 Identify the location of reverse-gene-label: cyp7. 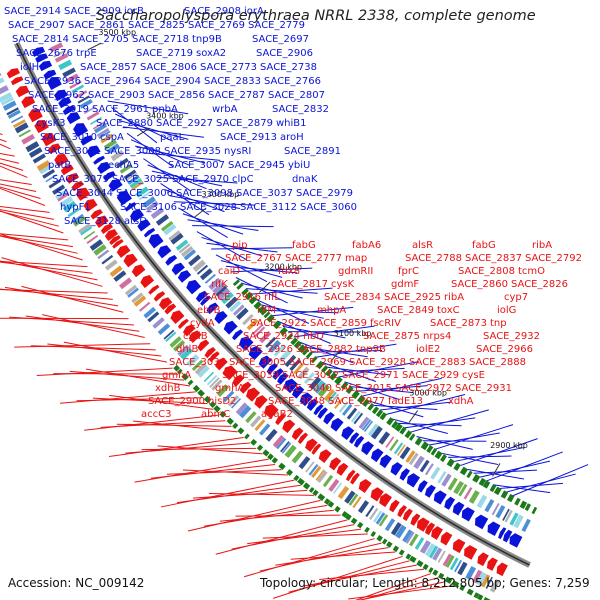
(516, 297).